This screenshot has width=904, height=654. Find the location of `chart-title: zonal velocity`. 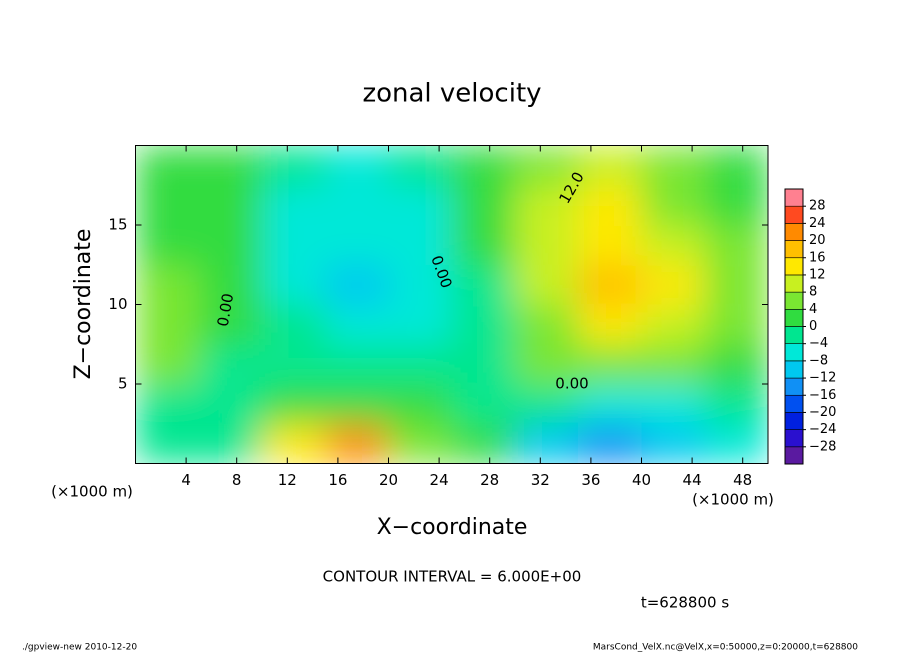

chart-title: zonal velocity is located at coordinates (451, 94).